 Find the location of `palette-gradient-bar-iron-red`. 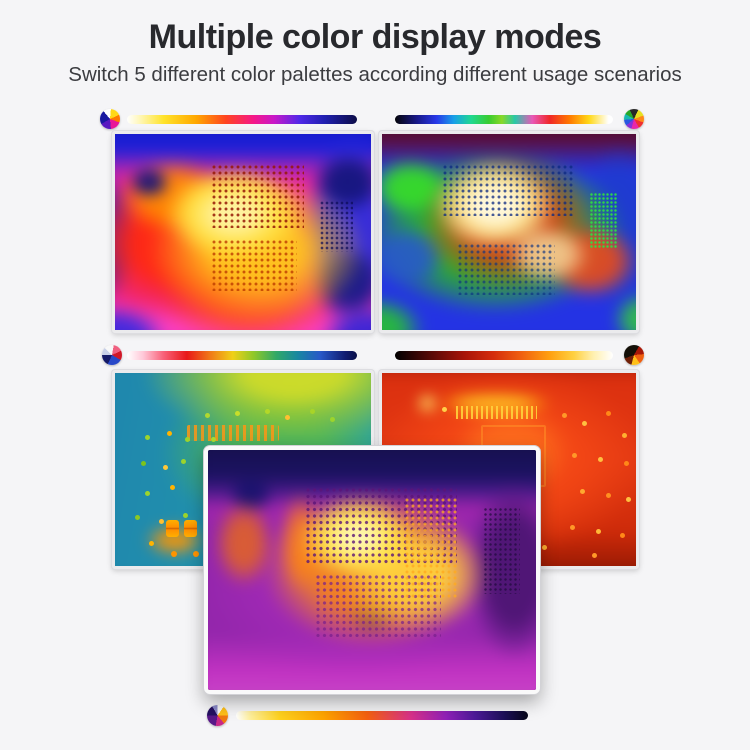

palette-gradient-bar-iron-red is located at coordinates (242, 119).